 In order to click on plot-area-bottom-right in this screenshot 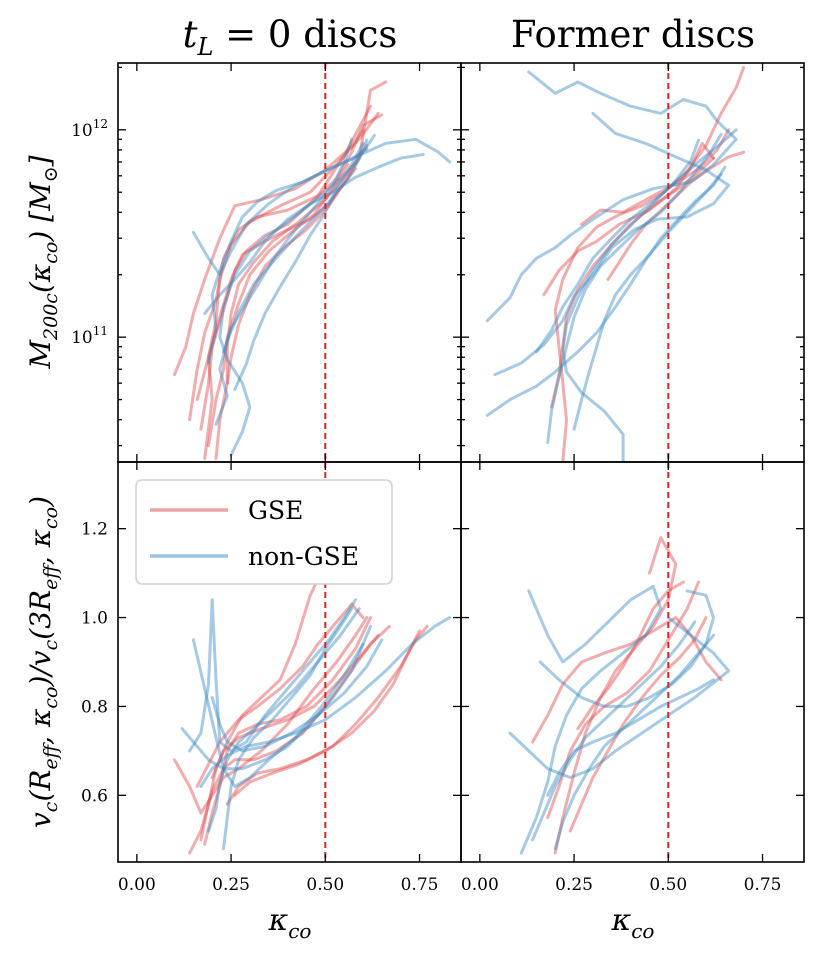, I will do `click(619, 695)`.